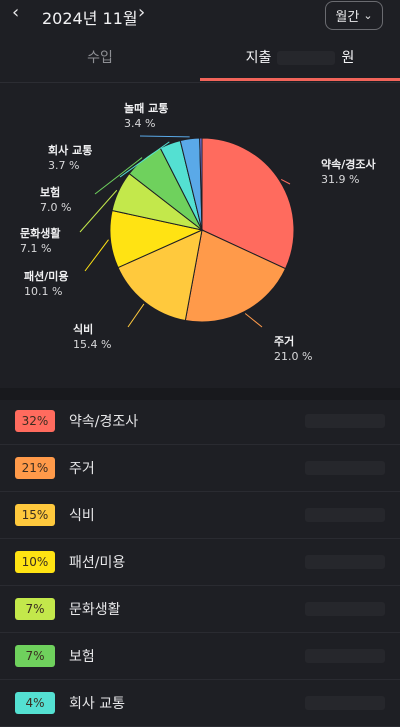  Describe the element at coordinates (35, 248) in the screenshot. I see `slice-percent: 7.1 %` at that location.